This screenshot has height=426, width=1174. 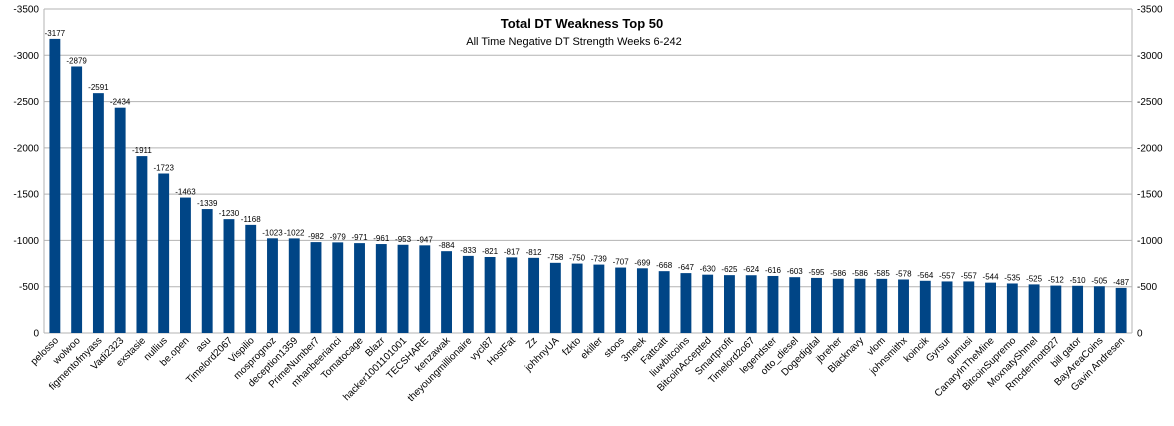 I want to click on chart-title: Total DT Weakness Top 50, so click(x=582, y=23).